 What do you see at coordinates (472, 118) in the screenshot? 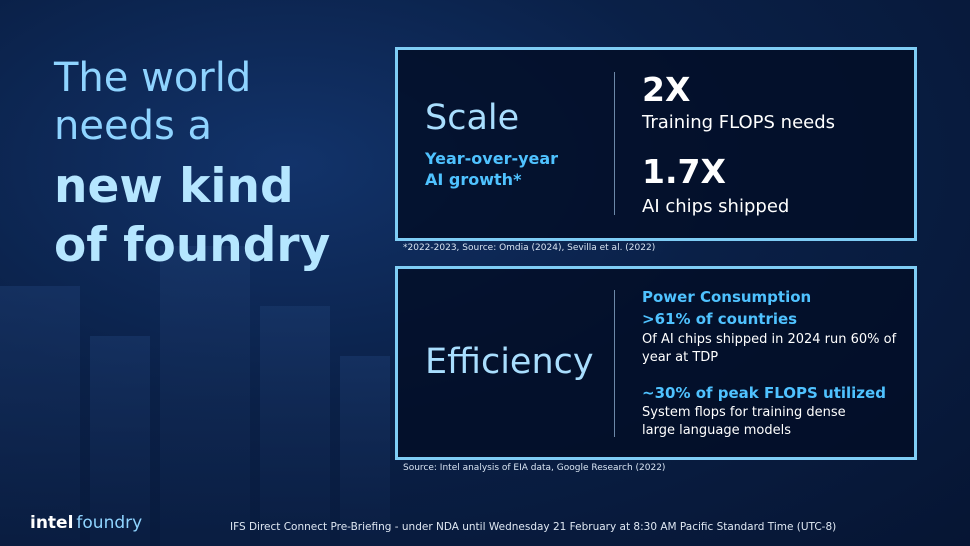
I see `panel-title: Scale` at bounding box center [472, 118].